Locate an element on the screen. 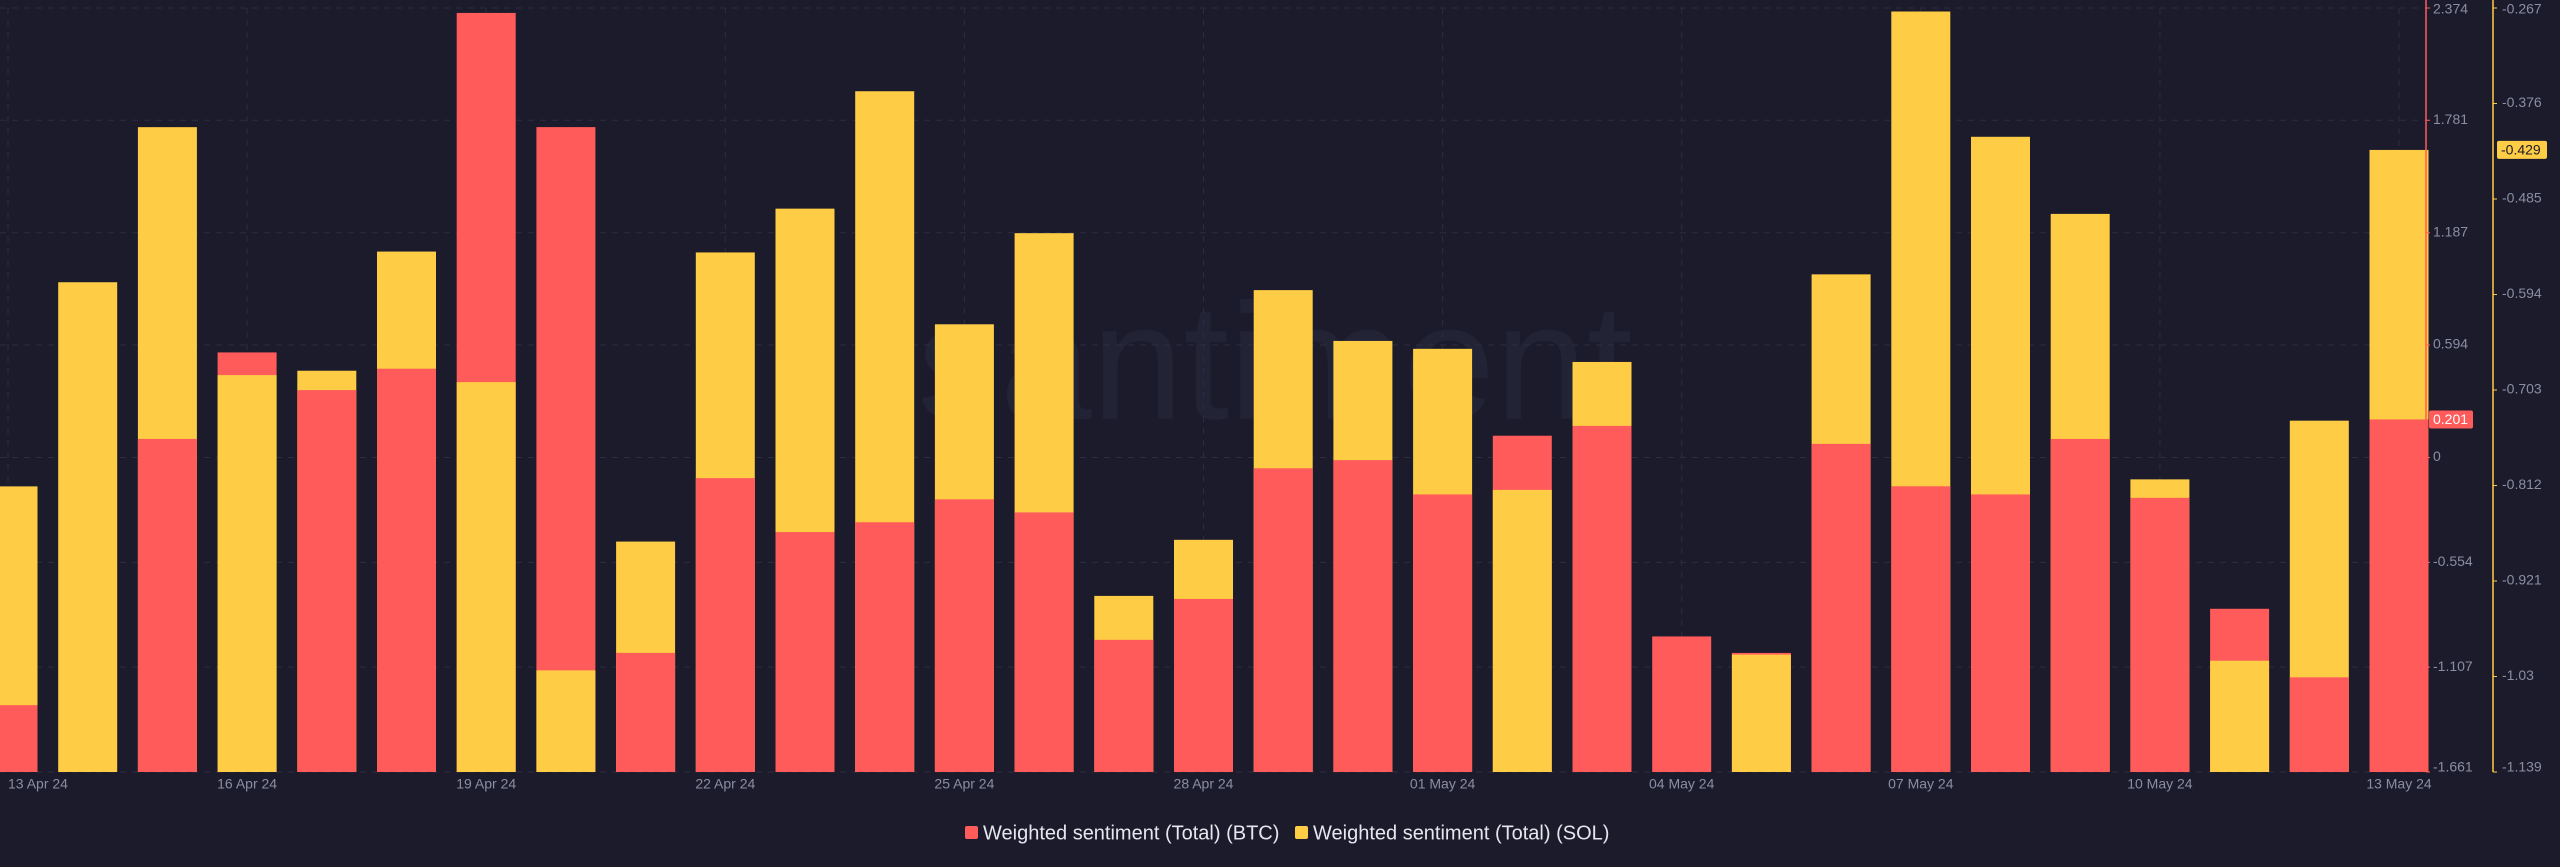  y2-tick-label: -0.594 is located at coordinates (2522, 293).